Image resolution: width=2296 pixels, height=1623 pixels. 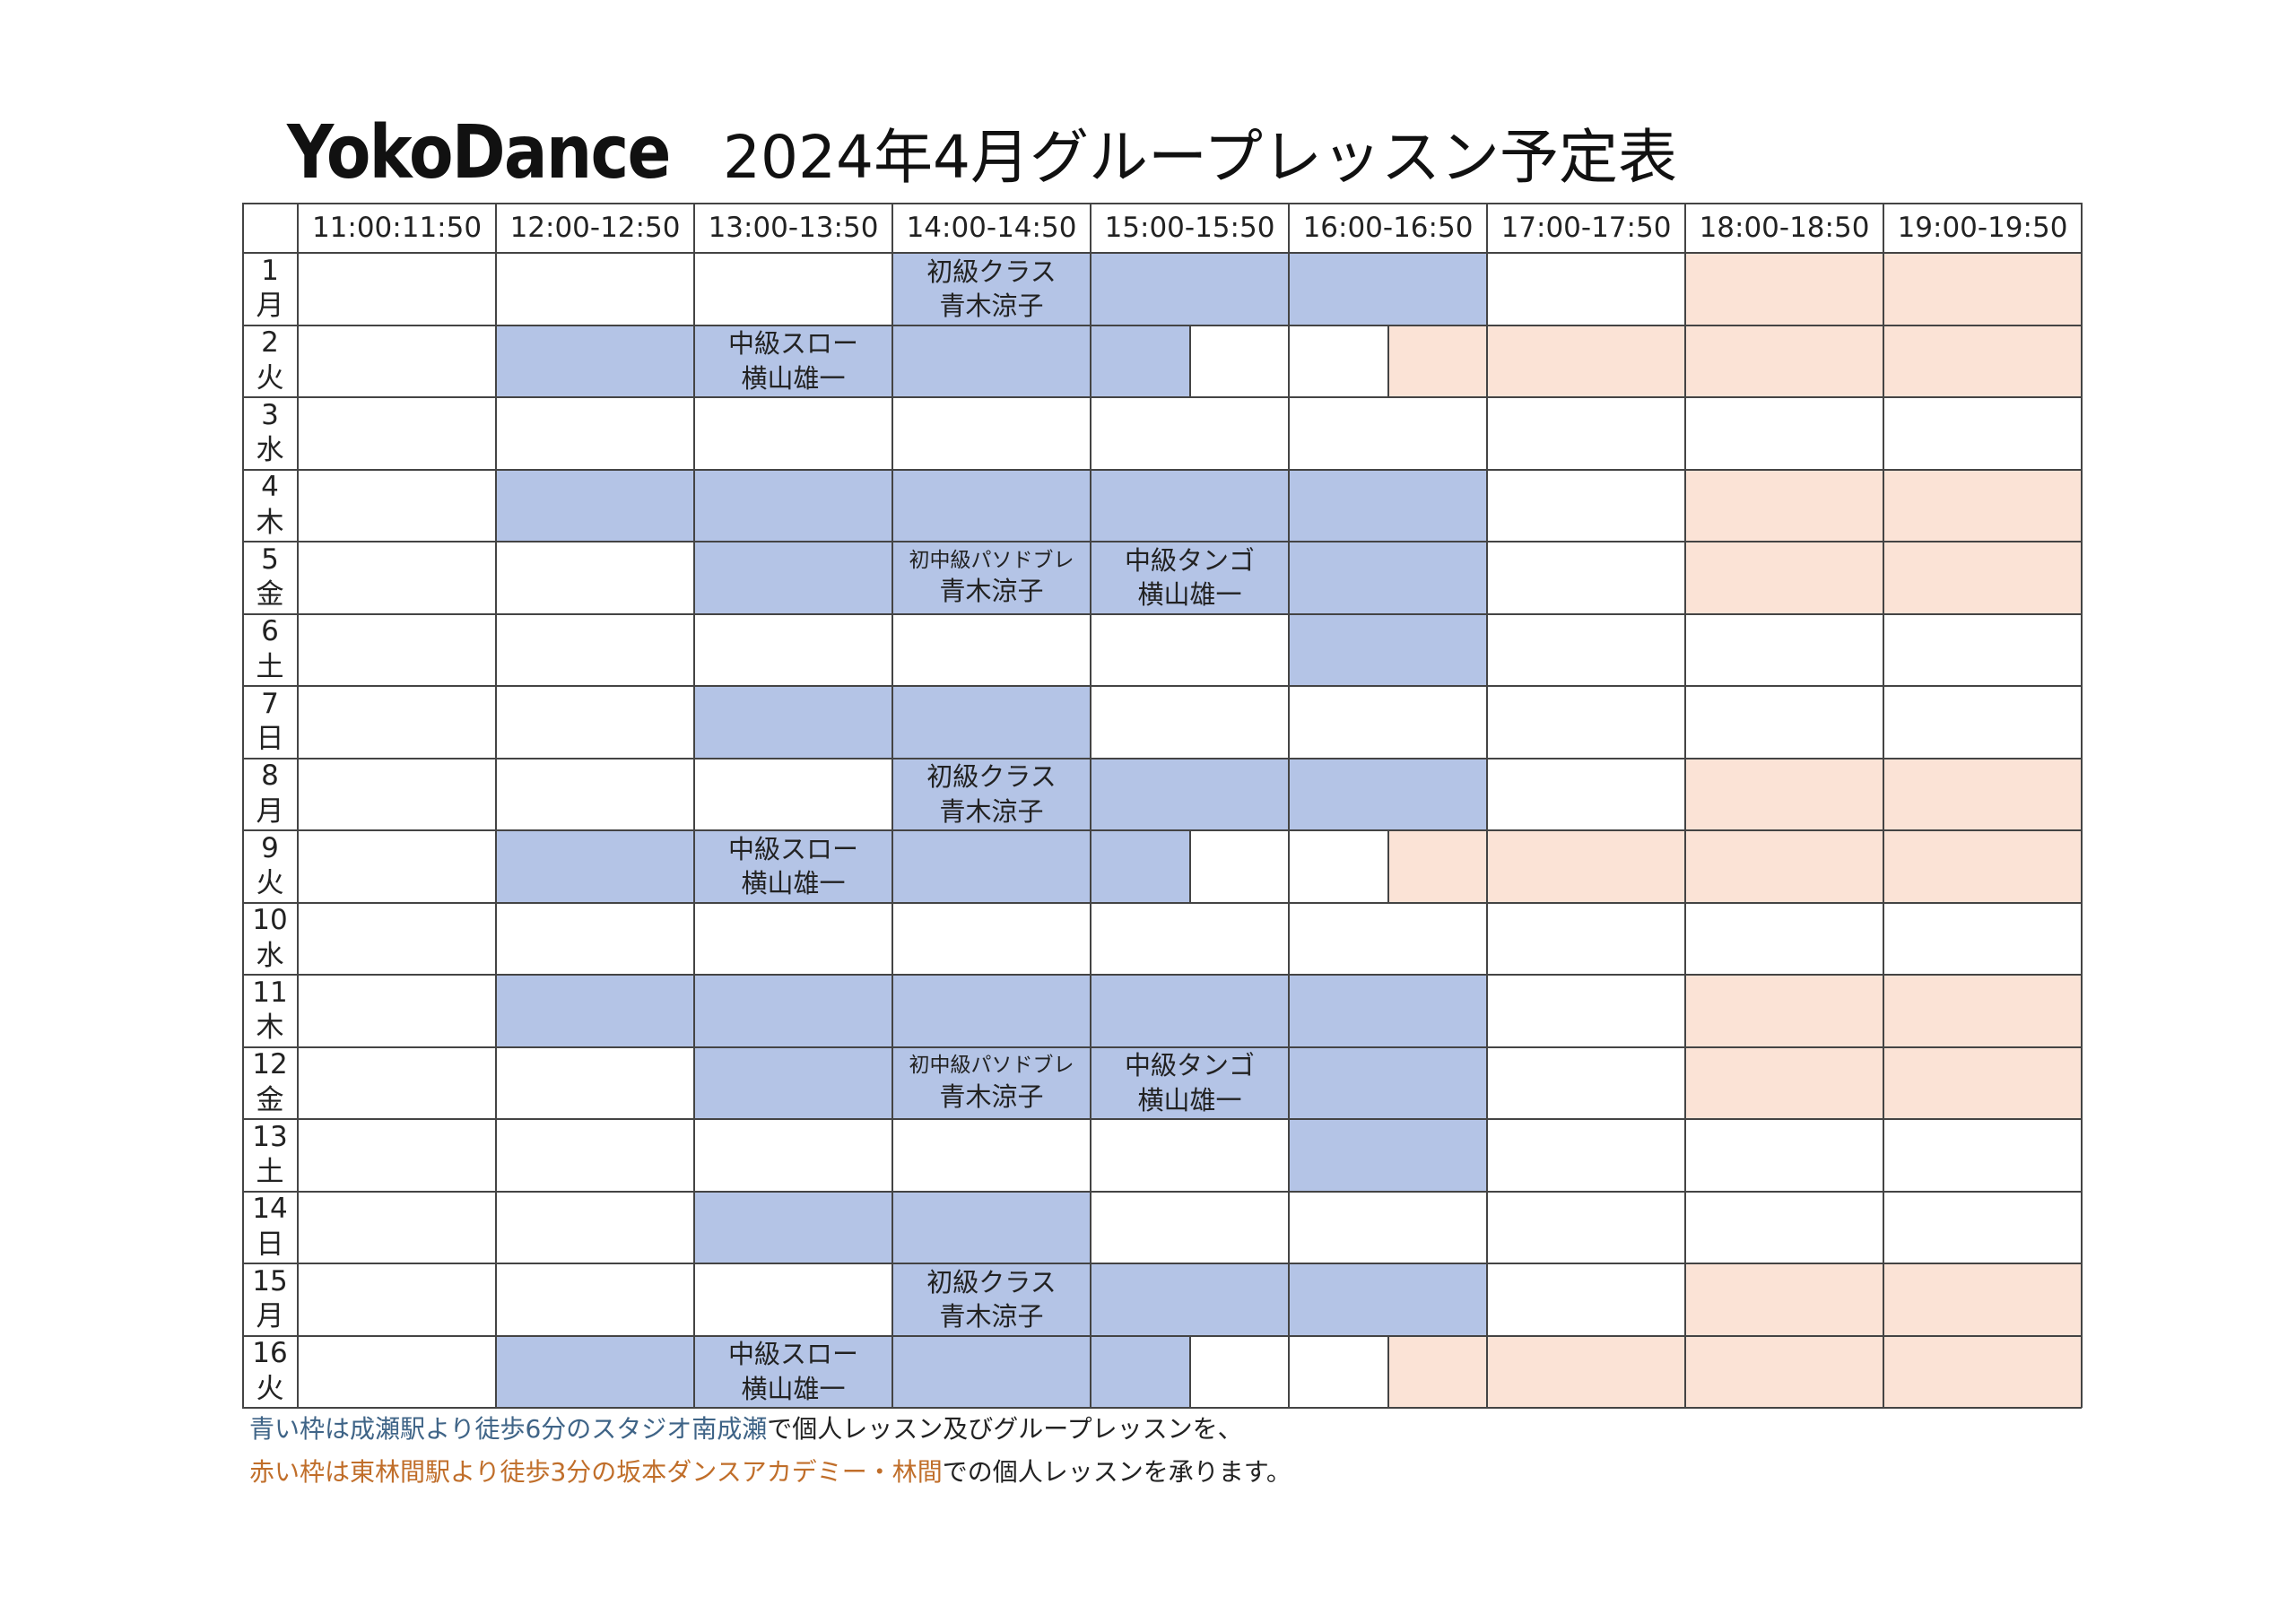 I want to click on day-number: 12, so click(x=270, y=1064).